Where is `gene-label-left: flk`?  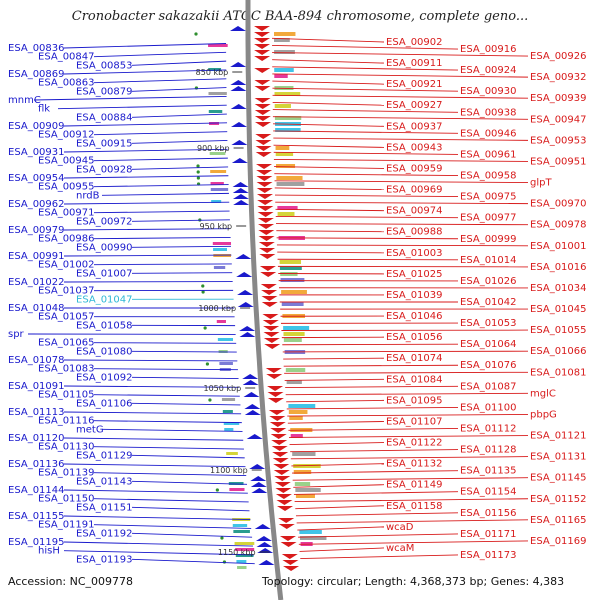
gene-label-left: flk is located at coordinates (44, 109).